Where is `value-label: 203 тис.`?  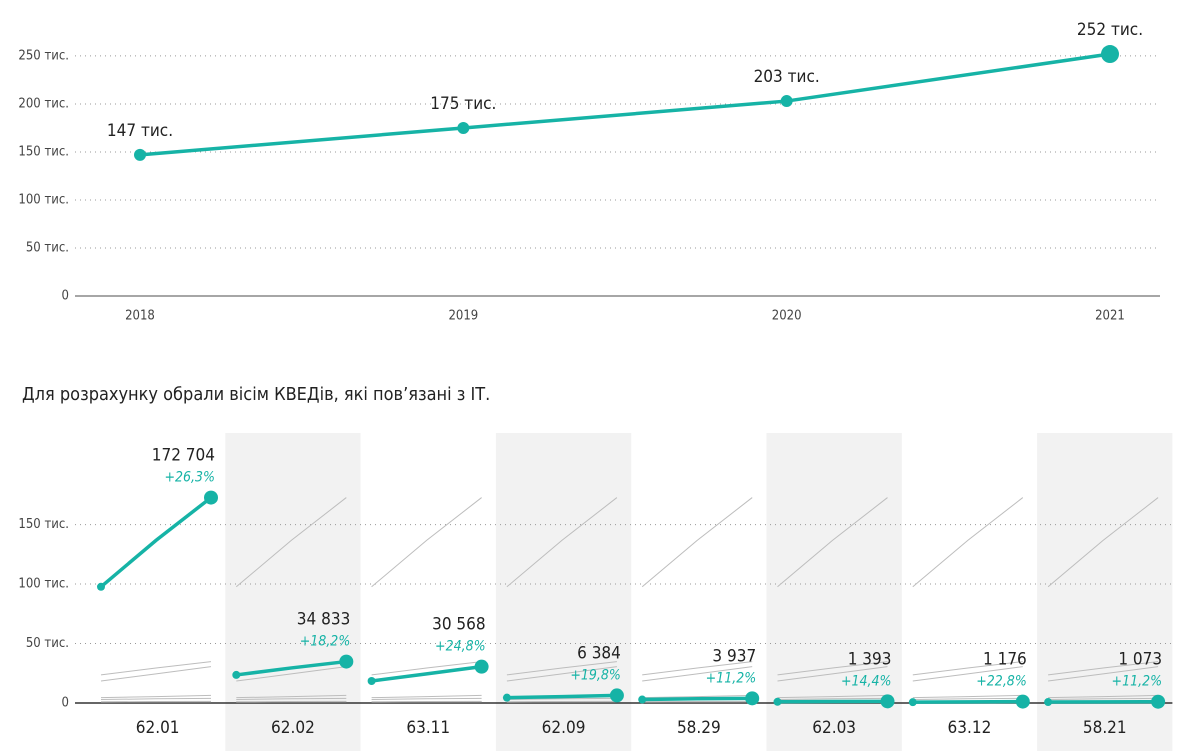
value-label: 203 тис. is located at coordinates (787, 77).